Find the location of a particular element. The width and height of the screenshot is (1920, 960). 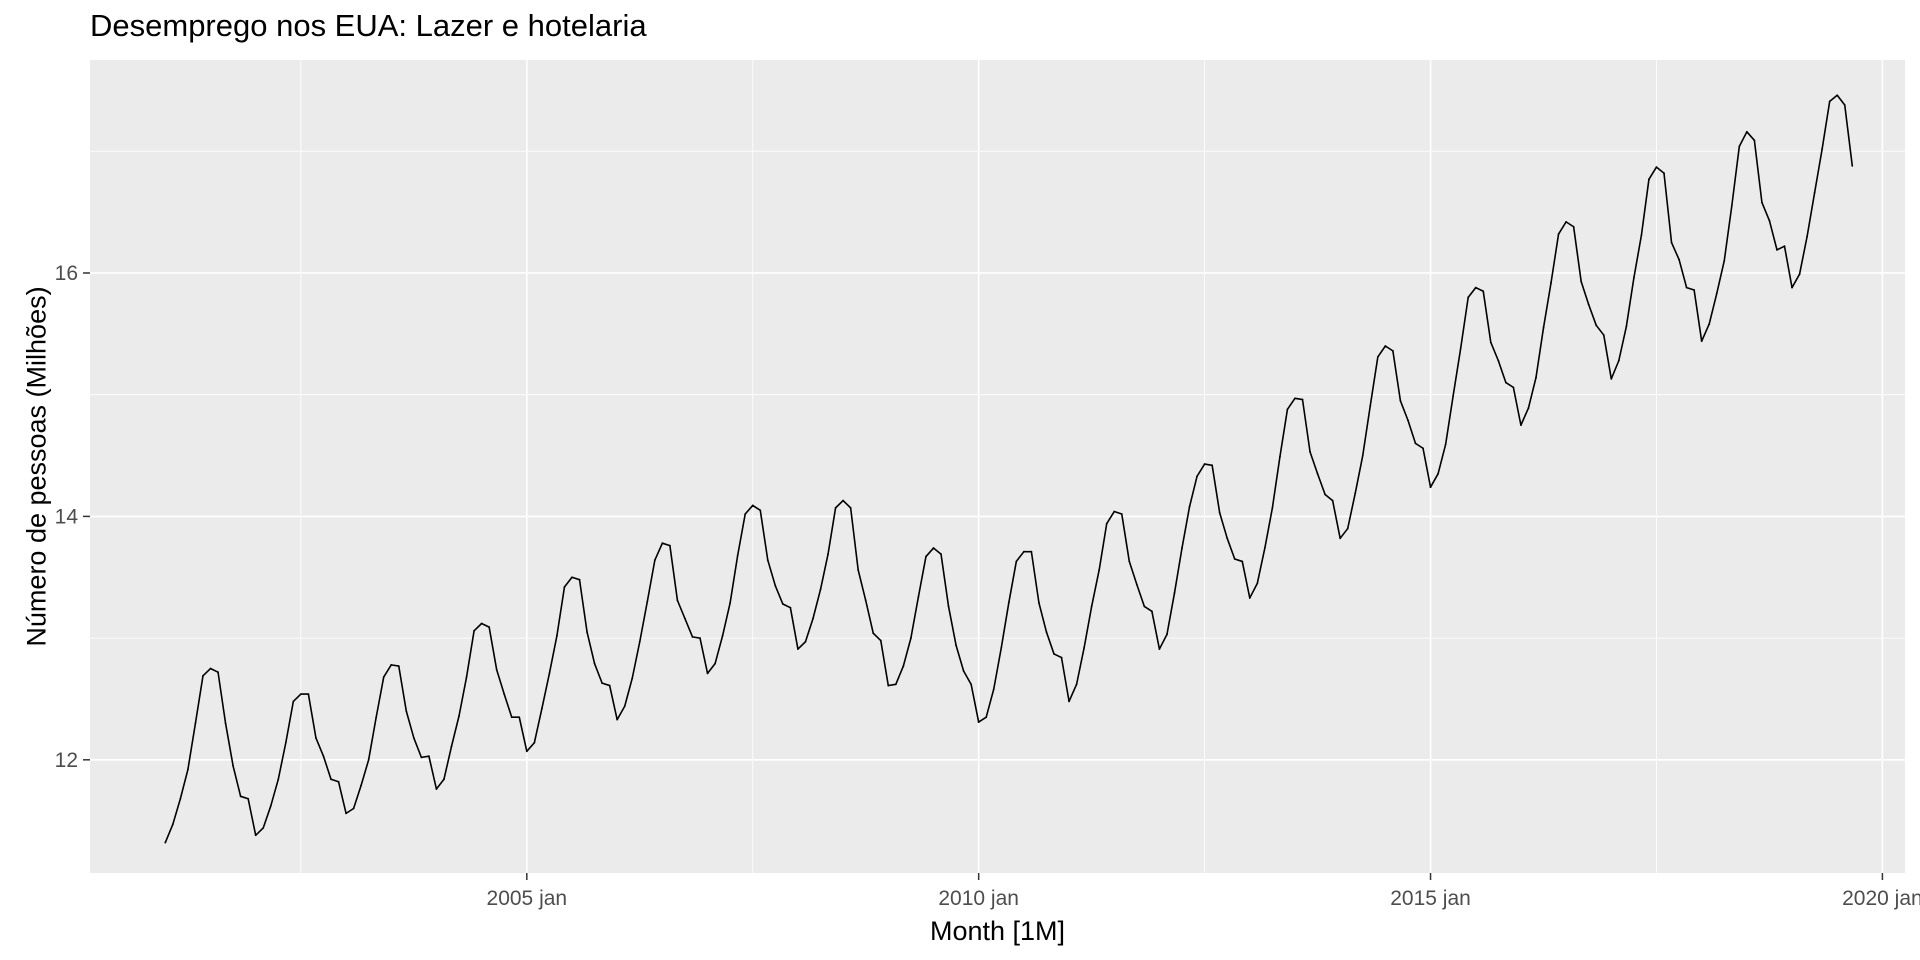

y-tick-label: 14 is located at coordinates (67, 516).